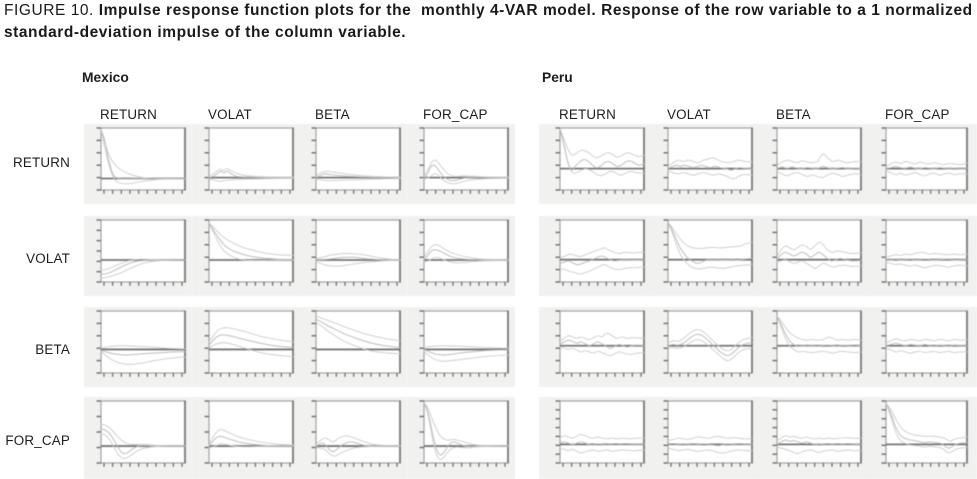 The image size is (977, 479). I want to click on irf-plot-peru-return-to-return, so click(595, 164).